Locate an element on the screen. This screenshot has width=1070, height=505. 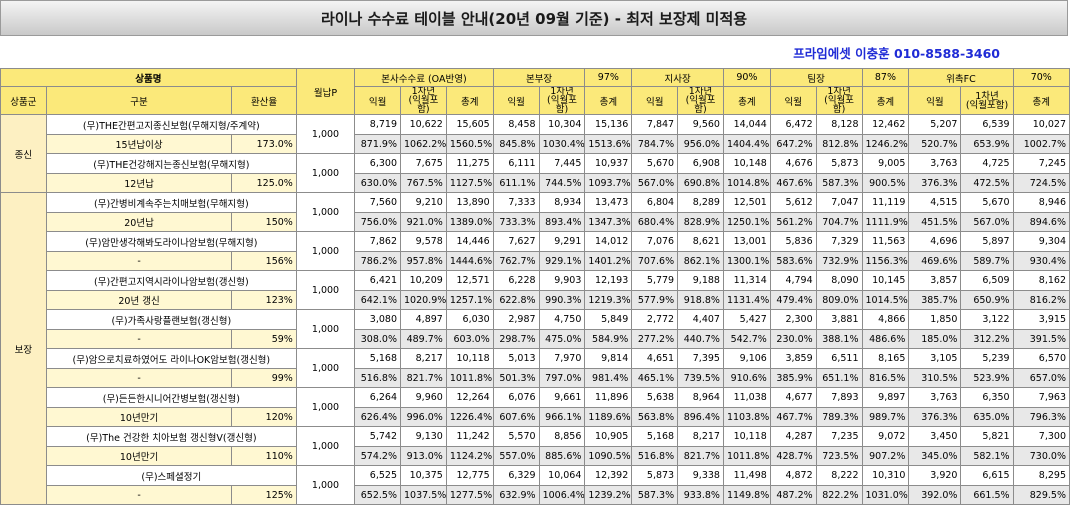
commission-percent: 845.8% is located at coordinates (516, 144).